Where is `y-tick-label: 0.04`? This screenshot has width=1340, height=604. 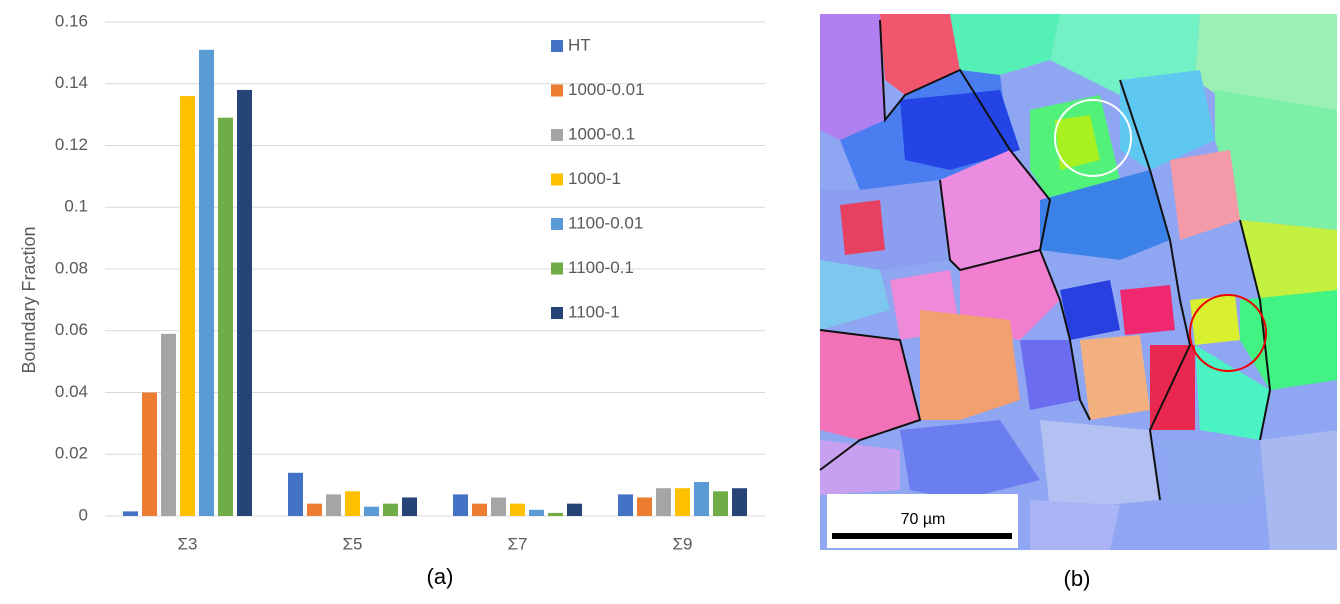 y-tick-label: 0.04 is located at coordinates (71, 391).